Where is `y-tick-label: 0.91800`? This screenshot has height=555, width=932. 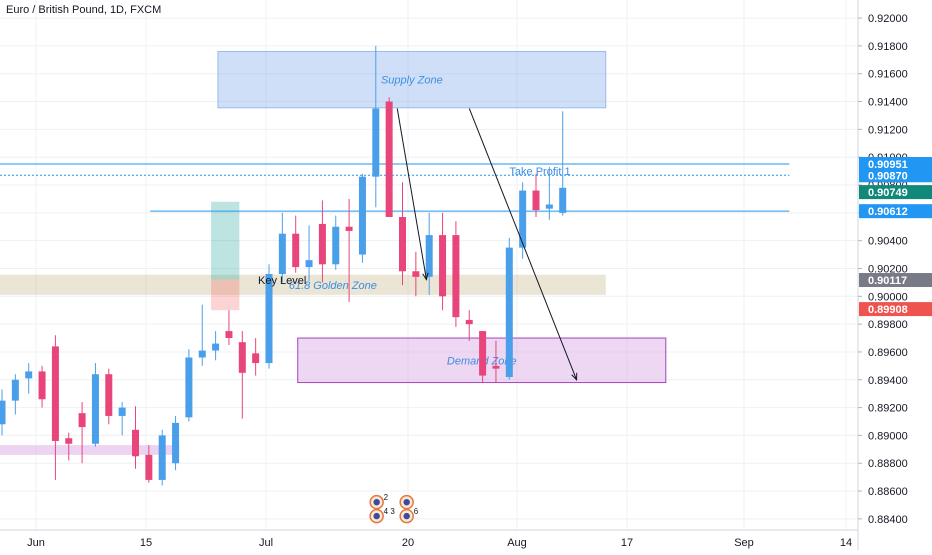 y-tick-label: 0.91800 is located at coordinates (888, 47).